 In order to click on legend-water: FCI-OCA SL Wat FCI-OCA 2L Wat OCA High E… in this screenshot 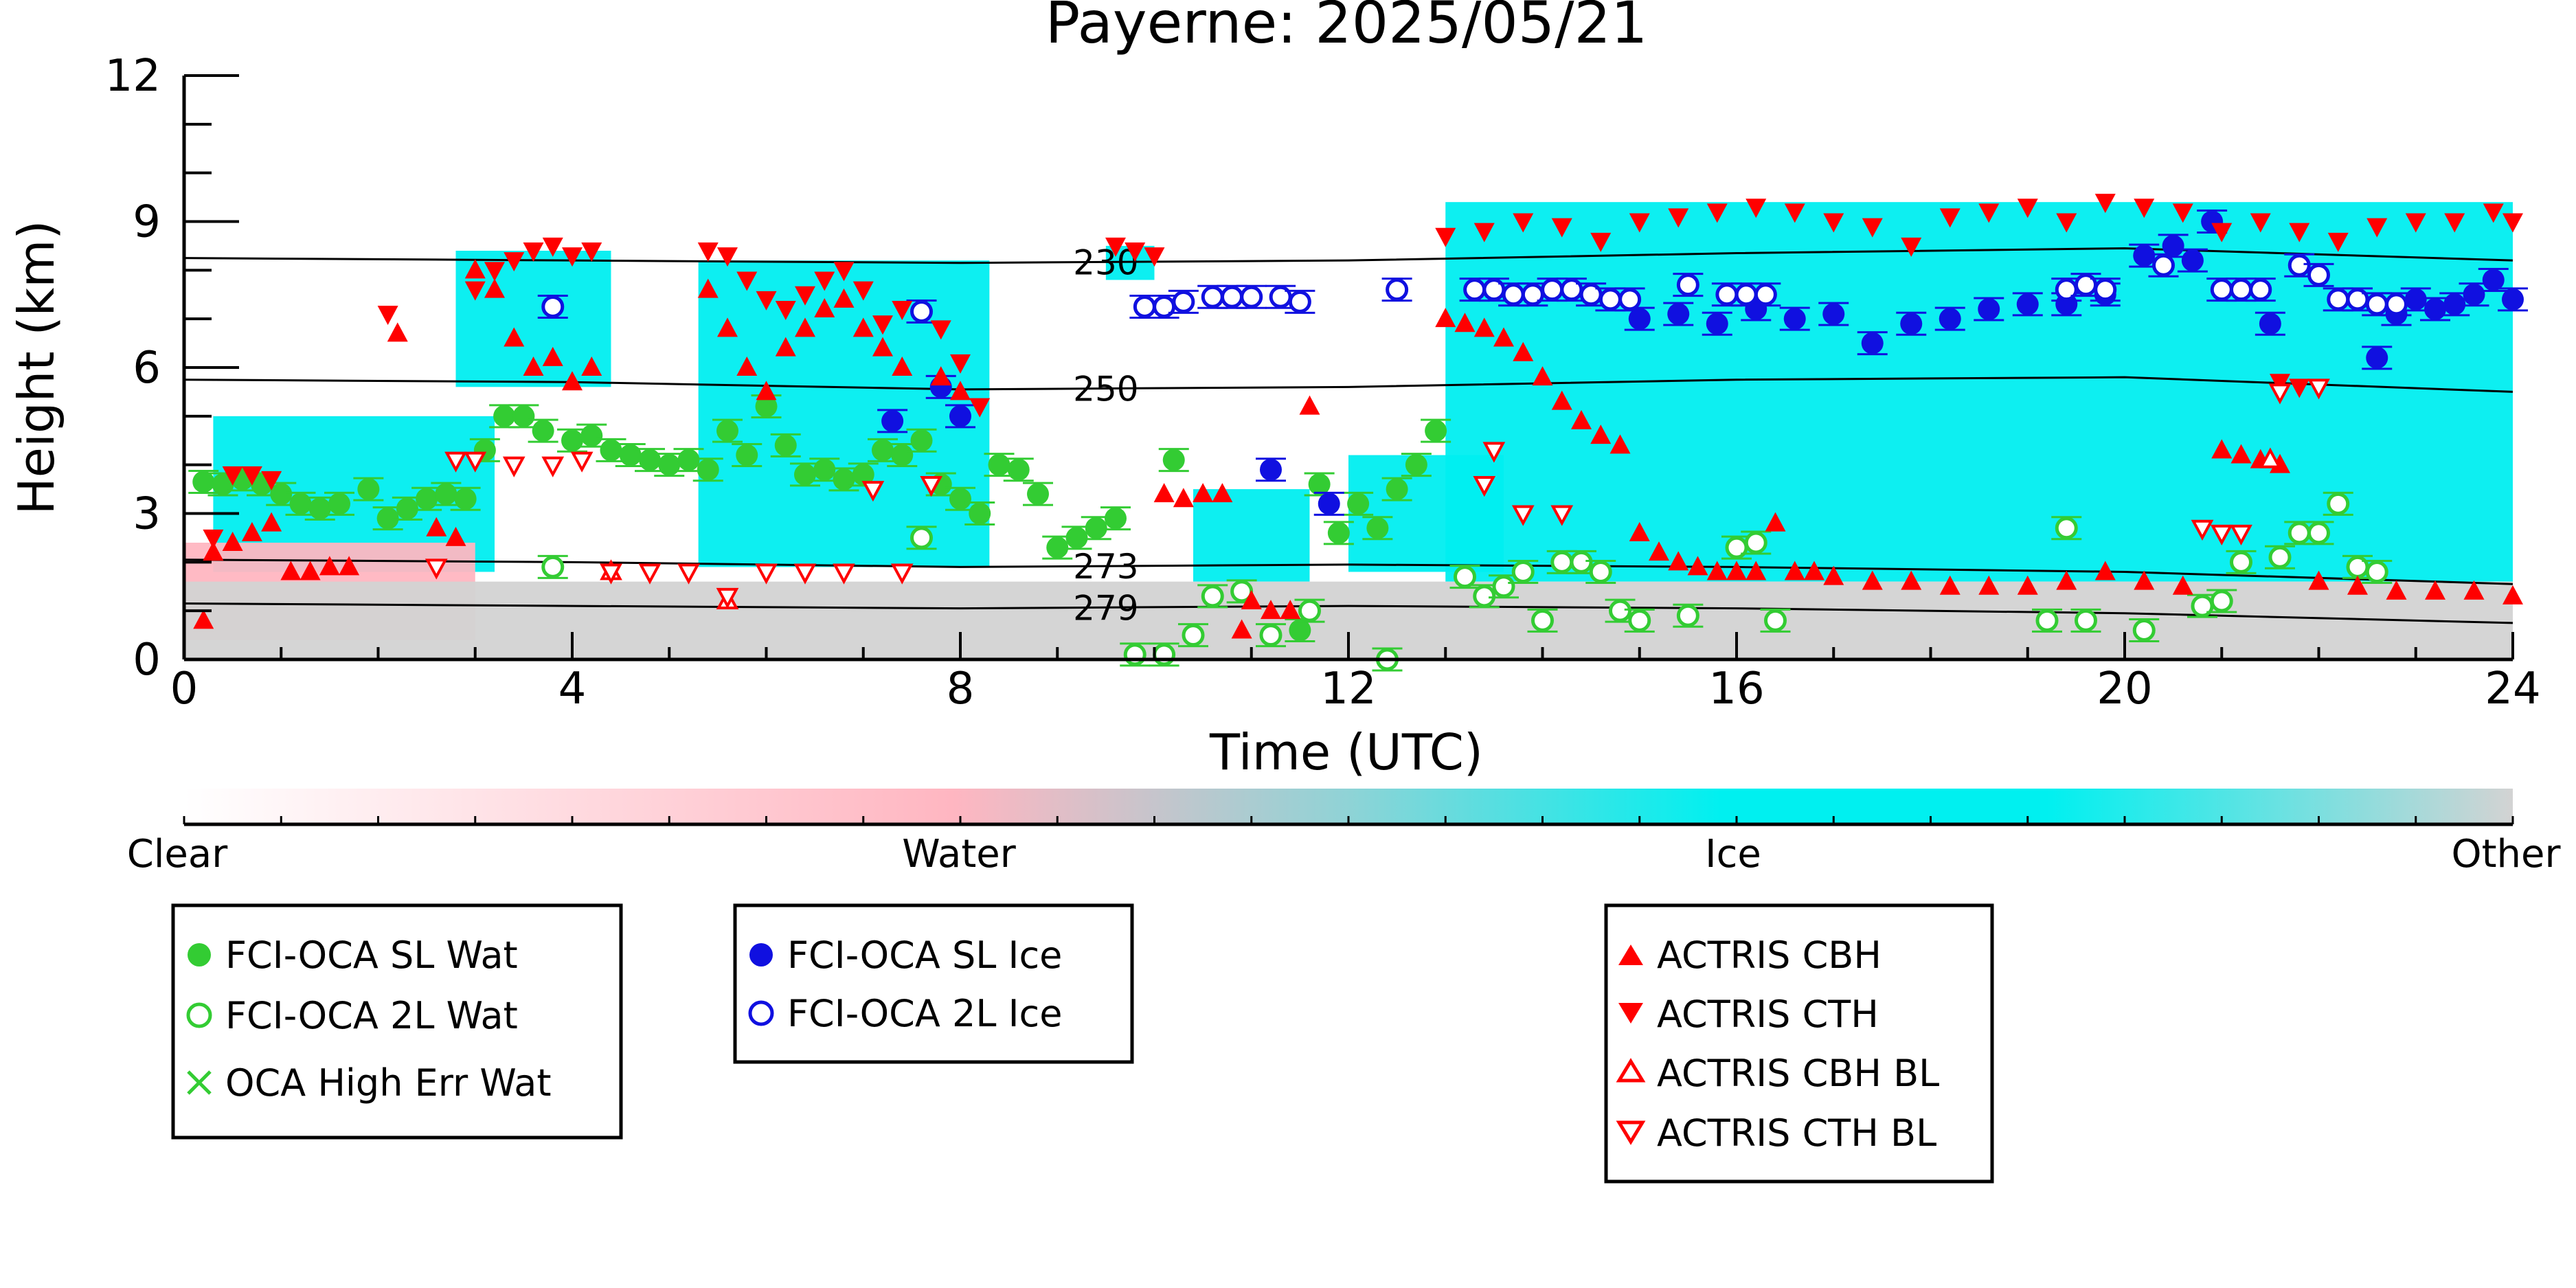, I will do `click(397, 1021)`.